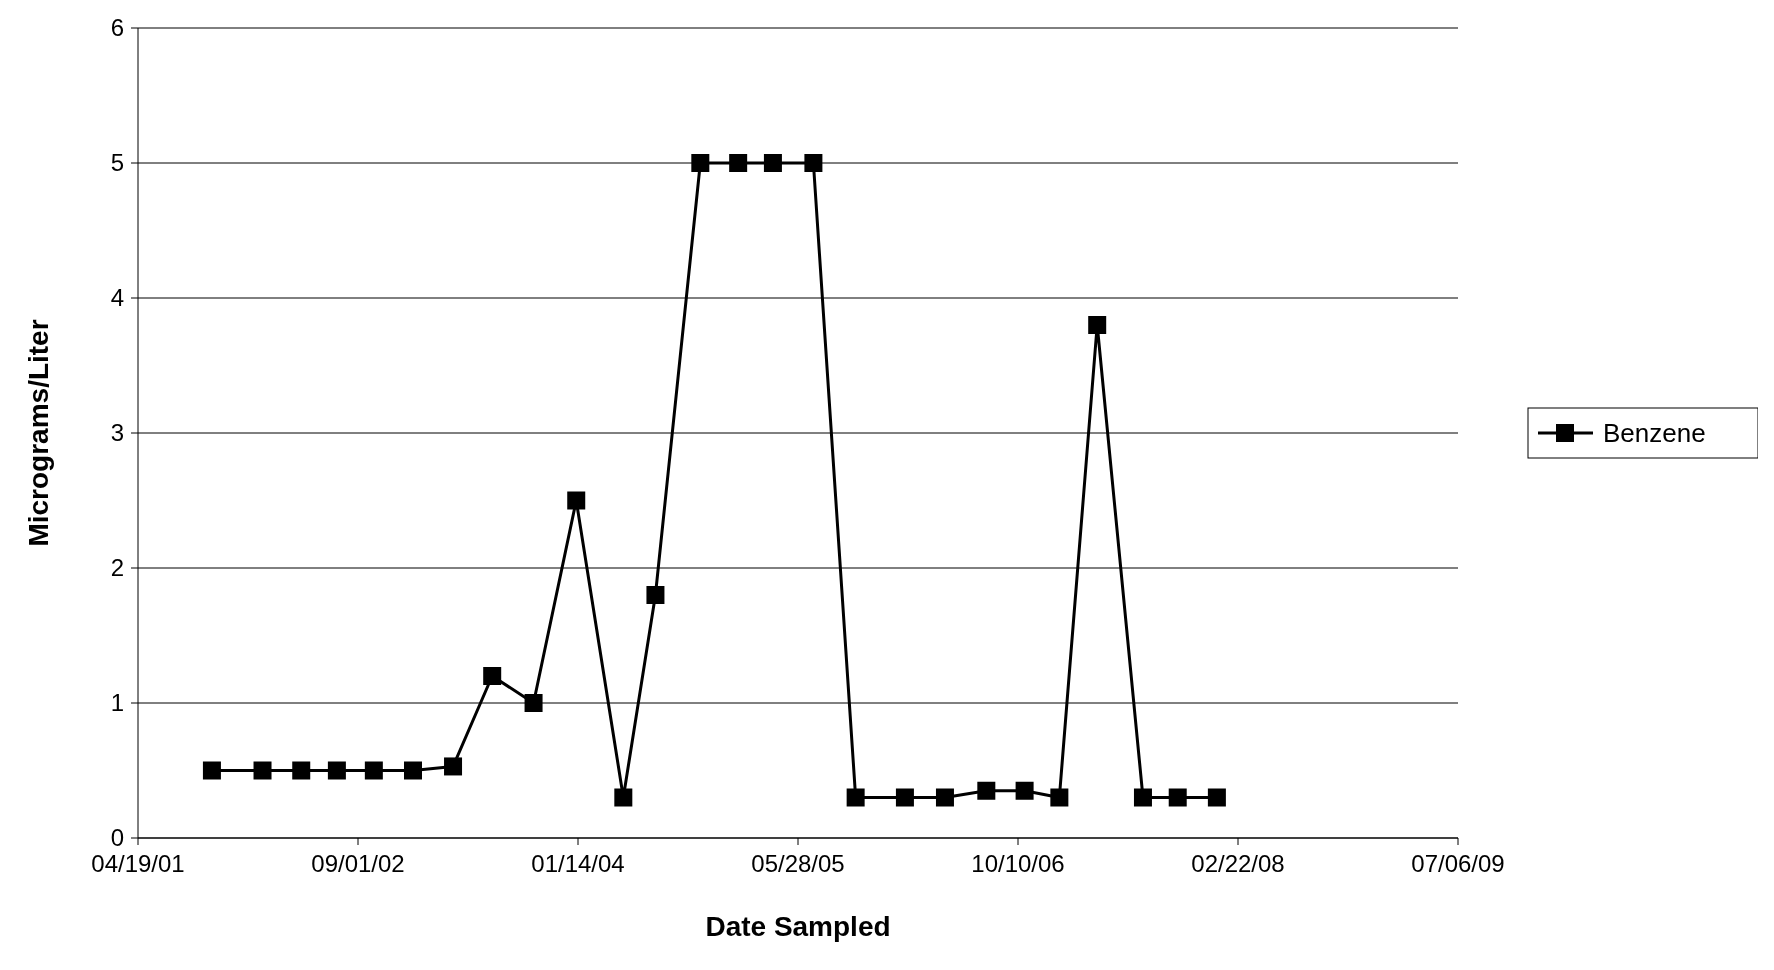 The height and width of the screenshot is (970, 1774). What do you see at coordinates (117, 433) in the screenshot?
I see `y-tick-label: 3` at bounding box center [117, 433].